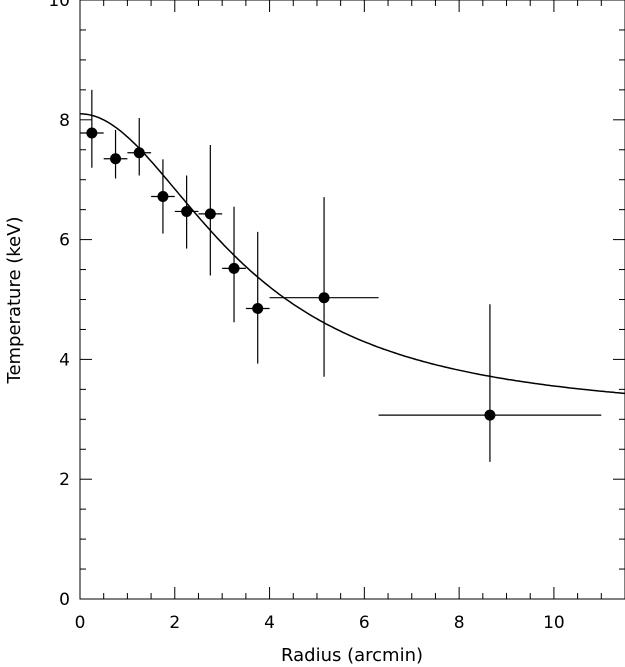 This screenshot has height=667, width=625. Describe the element at coordinates (352, 655) in the screenshot. I see `x-axis-title: Radius (arcmin)` at that location.